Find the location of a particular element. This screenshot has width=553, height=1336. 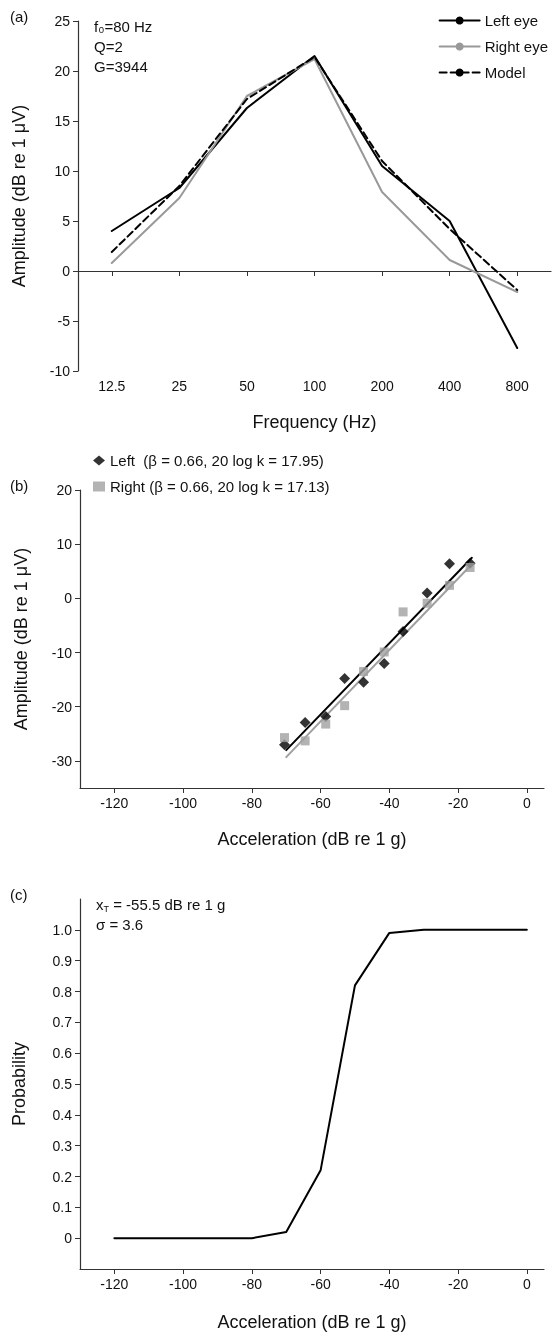

y-tick-label: 0.7 is located at coordinates (62, 1022).